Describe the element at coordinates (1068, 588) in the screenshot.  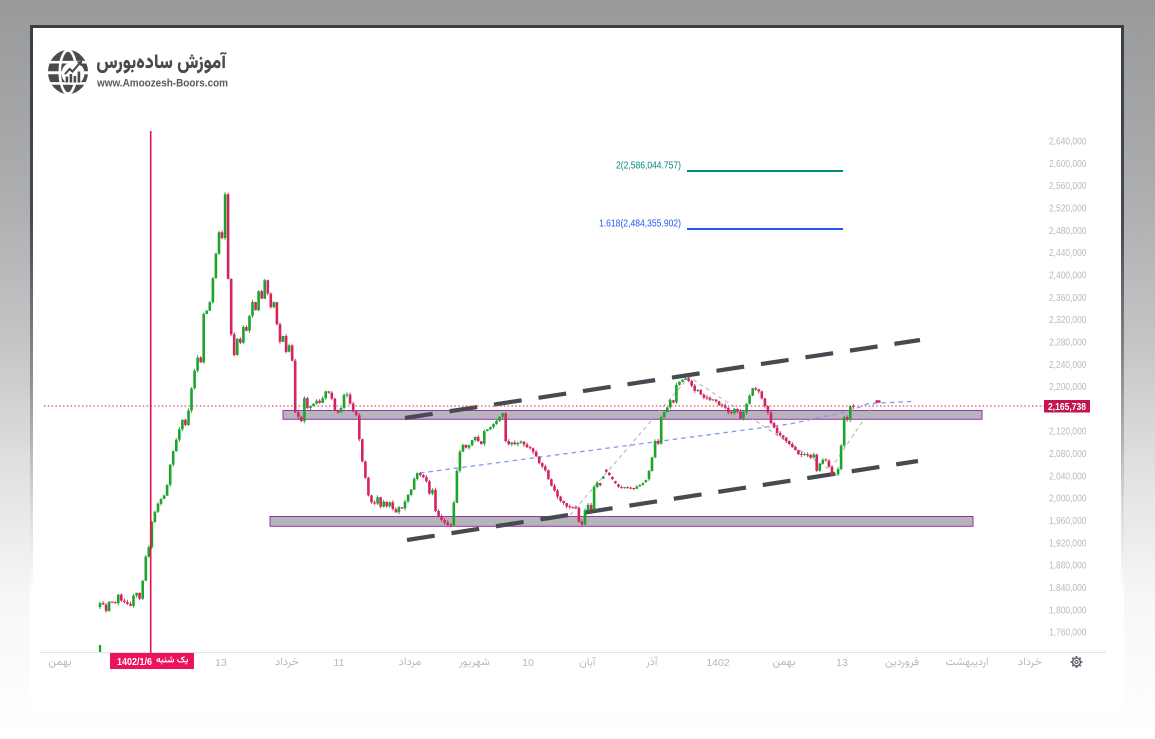
I see `svg-text: 1,840,000` at that location.